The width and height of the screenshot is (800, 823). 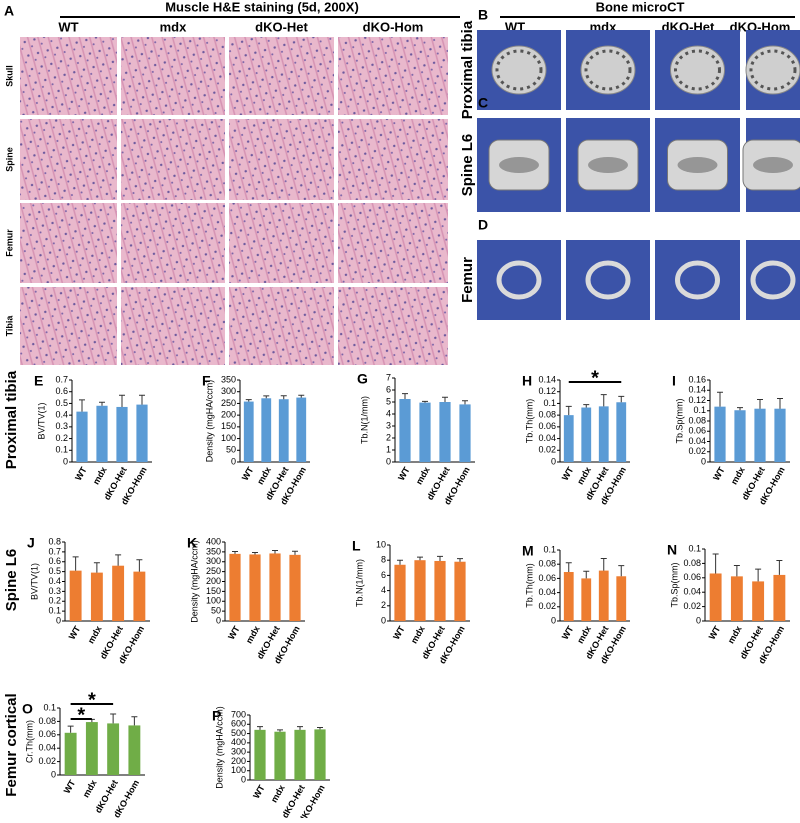 I want to click on panel-letter: P, so click(x=216, y=716).